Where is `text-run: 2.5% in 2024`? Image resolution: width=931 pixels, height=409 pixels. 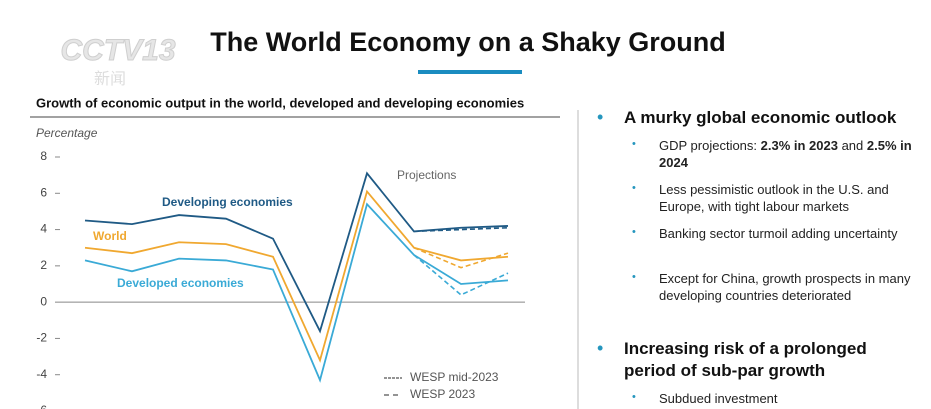 text-run: 2.5% in 2024 is located at coordinates (785, 154).